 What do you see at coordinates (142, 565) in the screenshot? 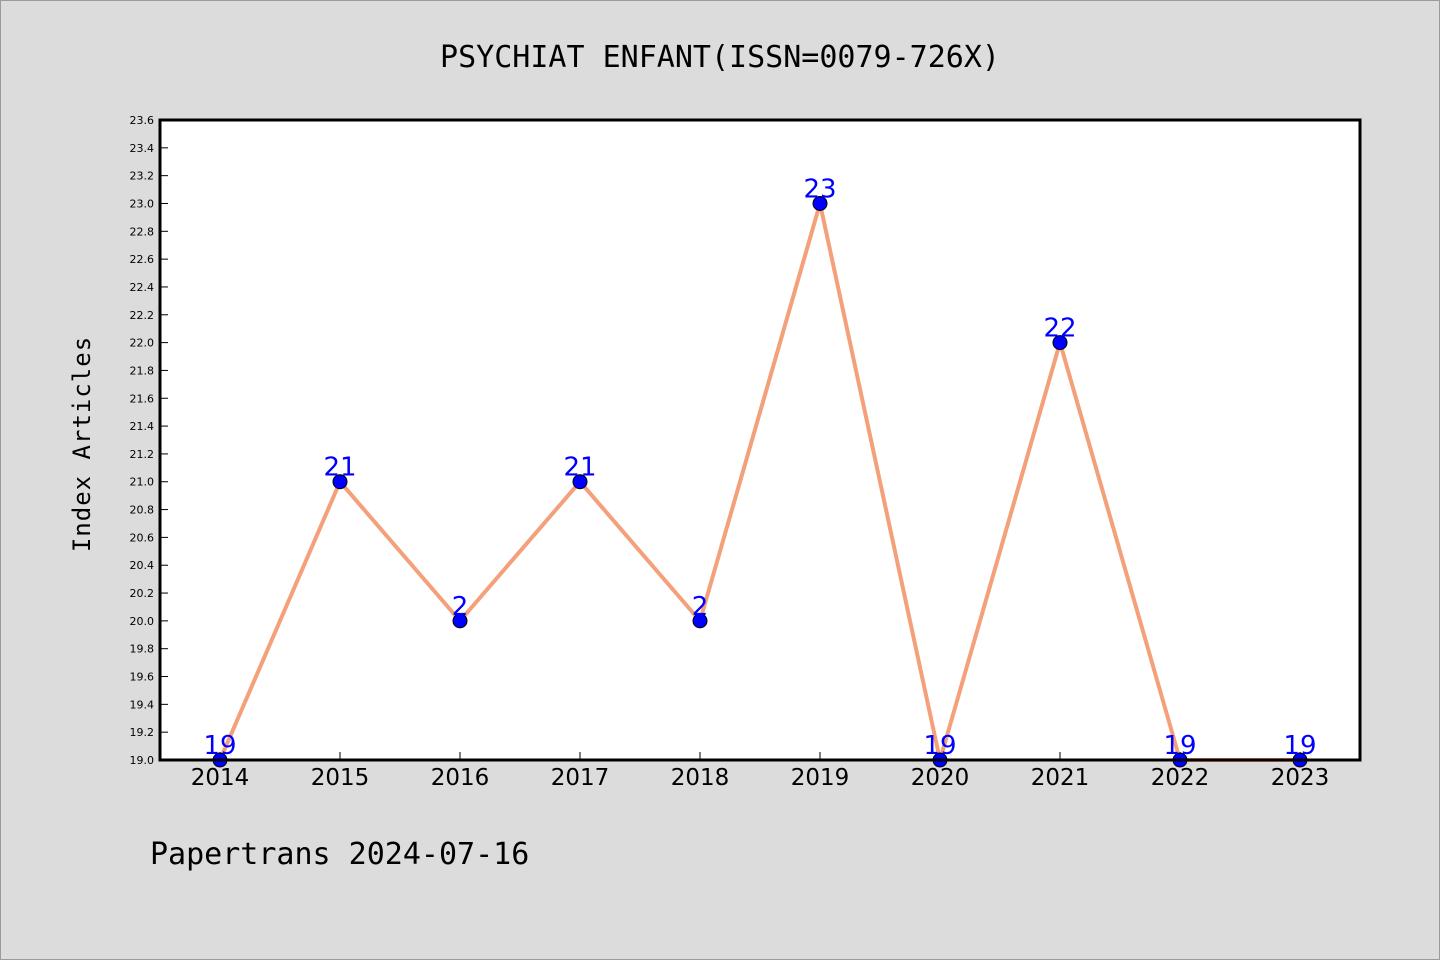
I see `y-tick-label: 20.4` at bounding box center [142, 565].